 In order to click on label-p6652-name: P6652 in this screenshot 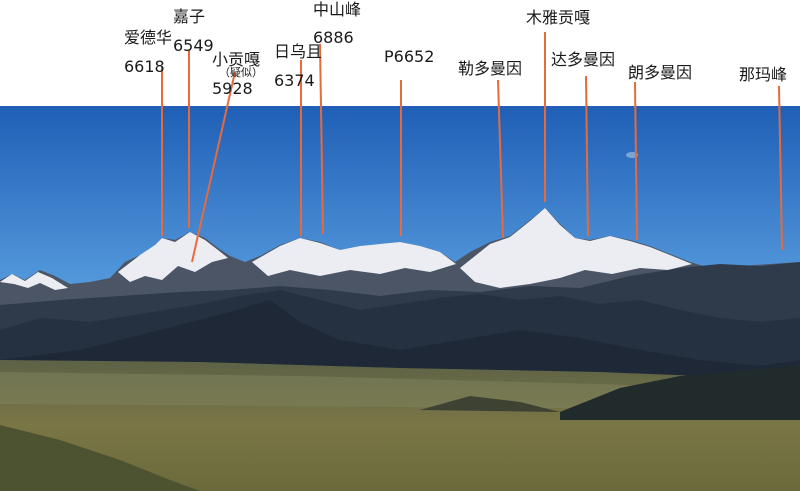, I will do `click(409, 56)`.